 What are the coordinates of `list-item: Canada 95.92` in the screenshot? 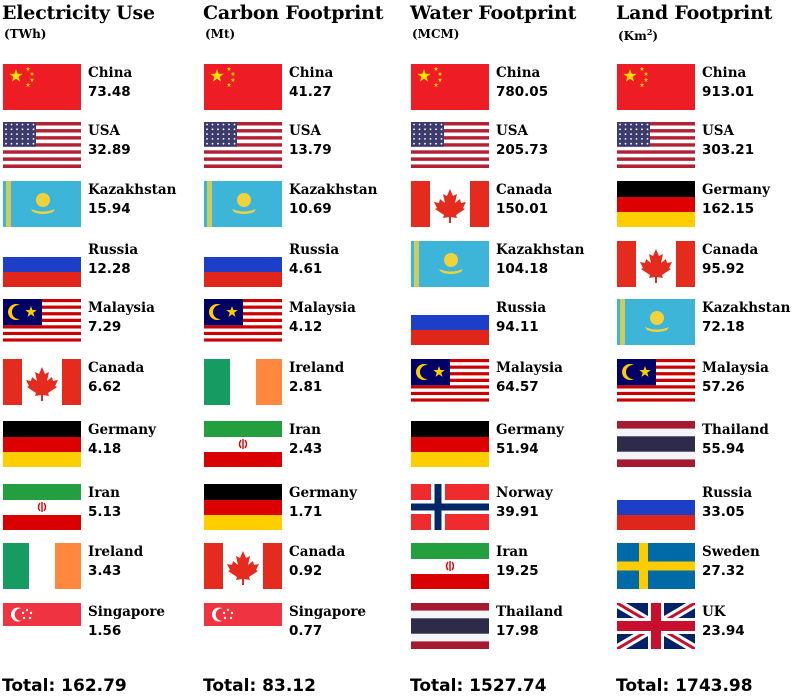 It's located at (707, 266).